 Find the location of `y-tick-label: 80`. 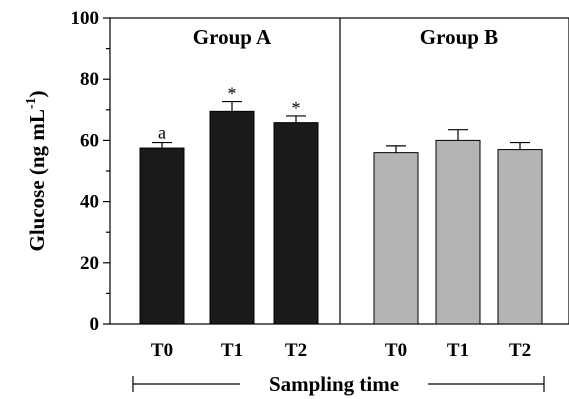

y-tick-label: 80 is located at coordinates (89, 79).